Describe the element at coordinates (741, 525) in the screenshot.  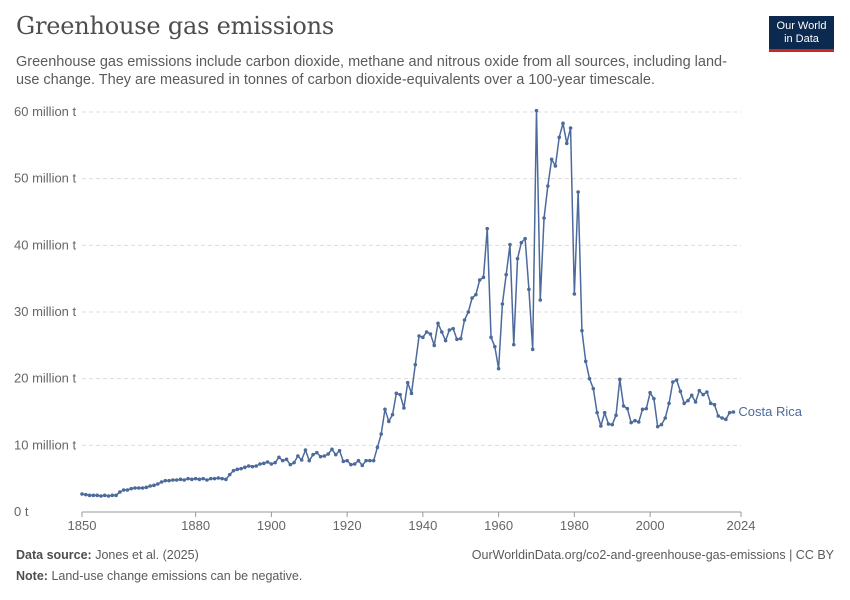
I see `x-tick-label: 2024` at that location.